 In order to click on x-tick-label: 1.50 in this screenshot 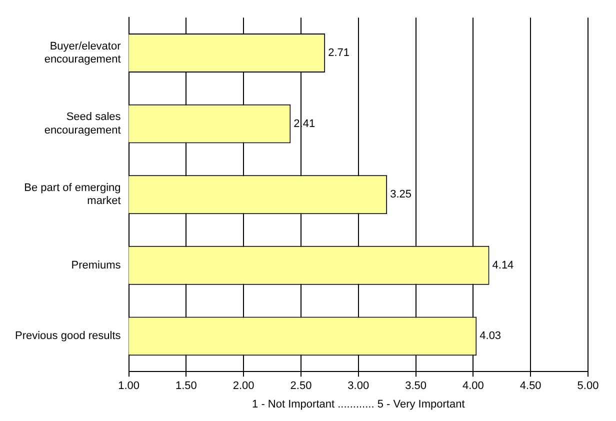, I will do `click(186, 386)`.